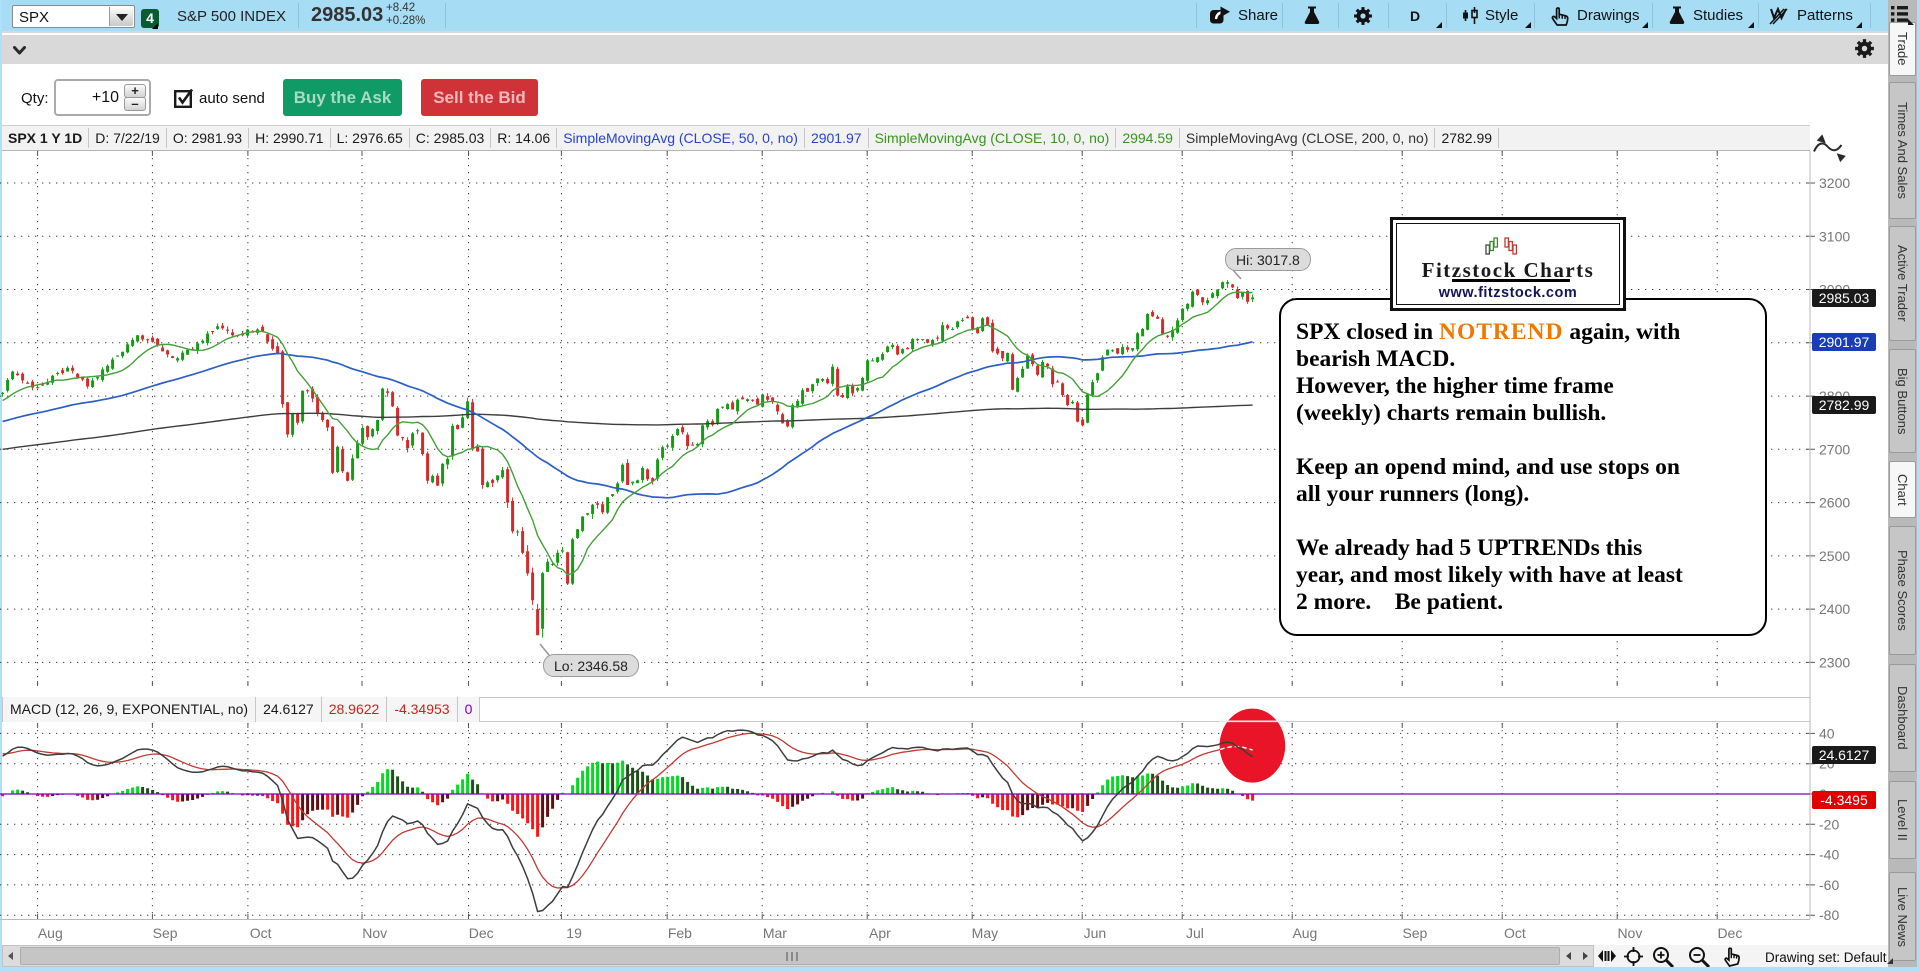 This screenshot has height=972, width=1920. What do you see at coordinates (775, 933) in the screenshot?
I see `svg-text: Mar` at bounding box center [775, 933].